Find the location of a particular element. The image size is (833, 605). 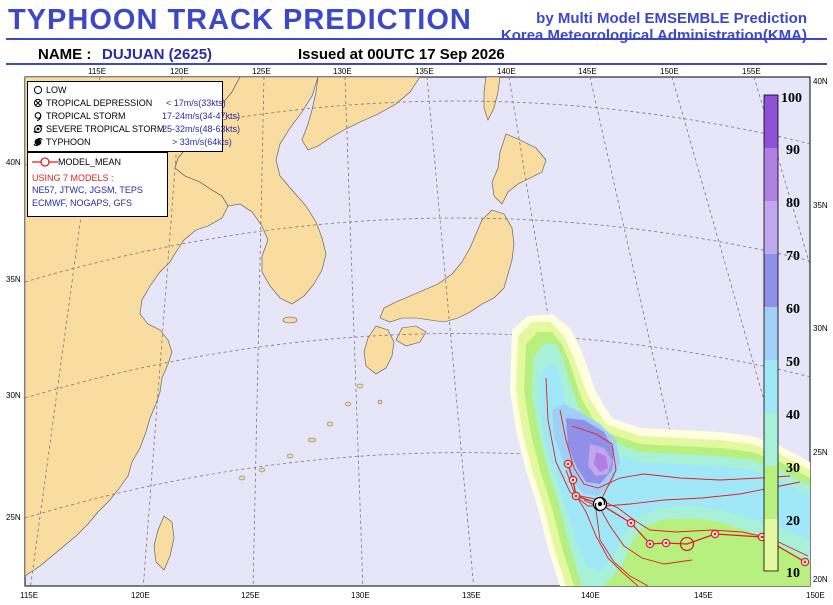

legend-row-td: TROPICAL DEPRESSION is located at coordinates (92, 102).